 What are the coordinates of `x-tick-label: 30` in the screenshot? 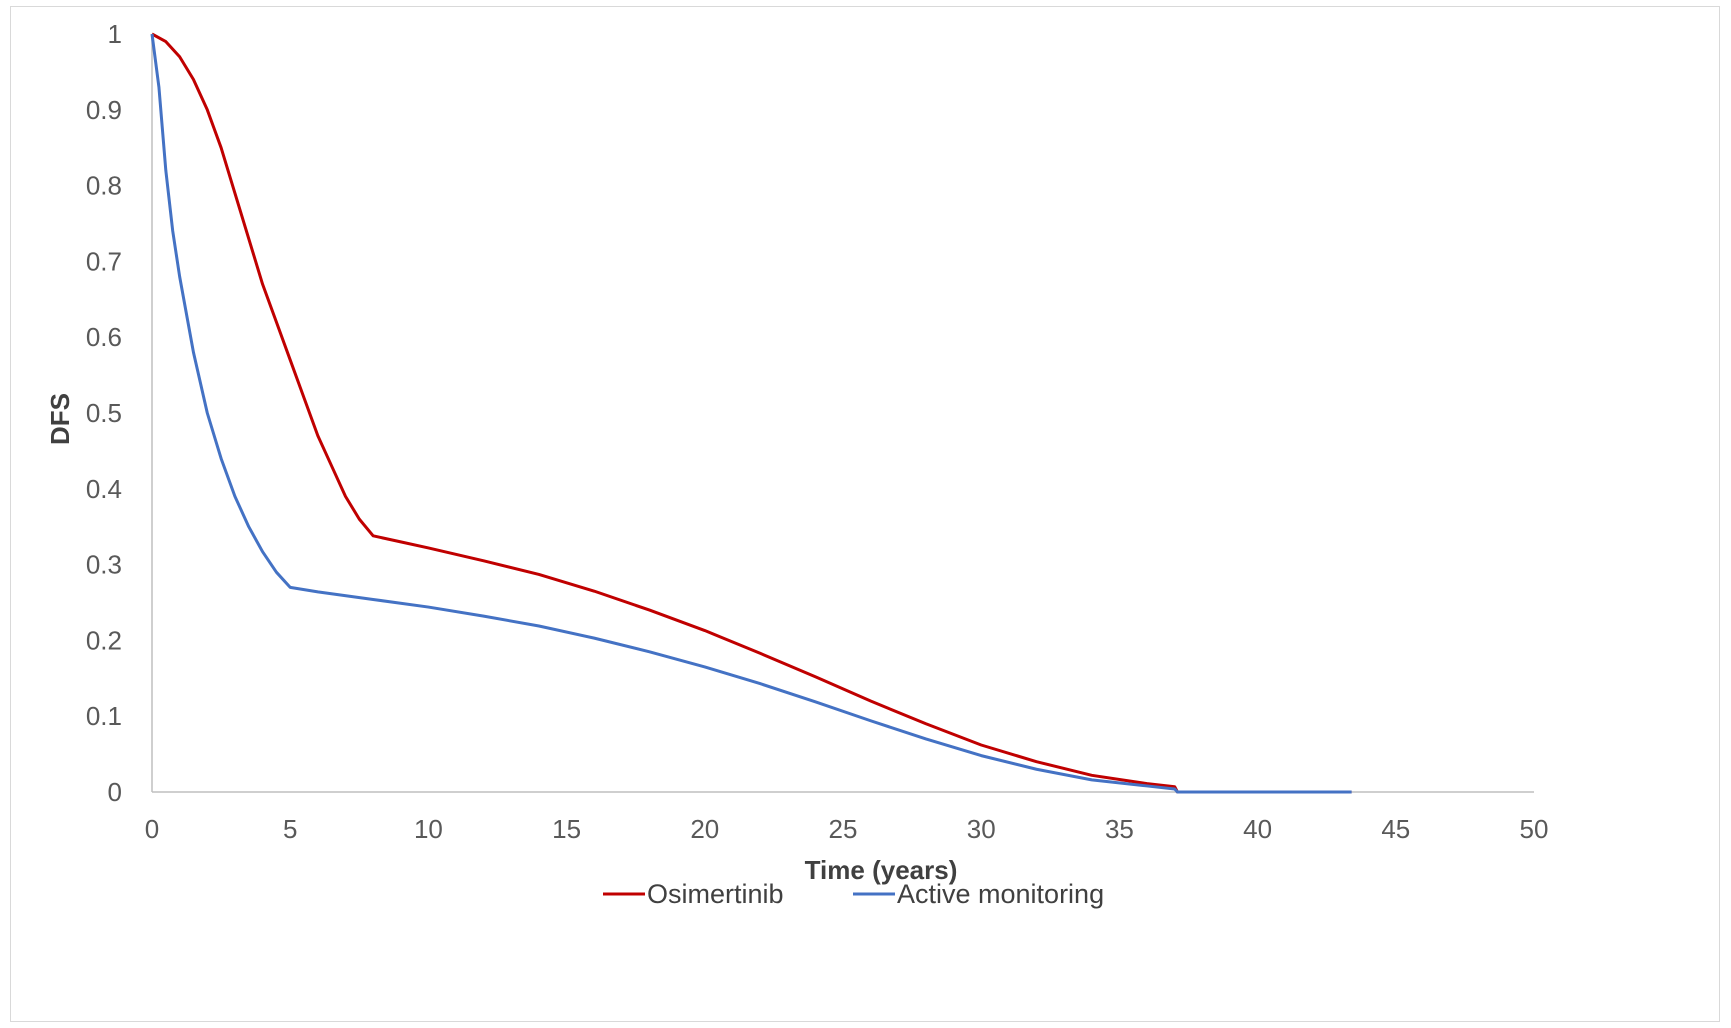 It's located at (981, 829).